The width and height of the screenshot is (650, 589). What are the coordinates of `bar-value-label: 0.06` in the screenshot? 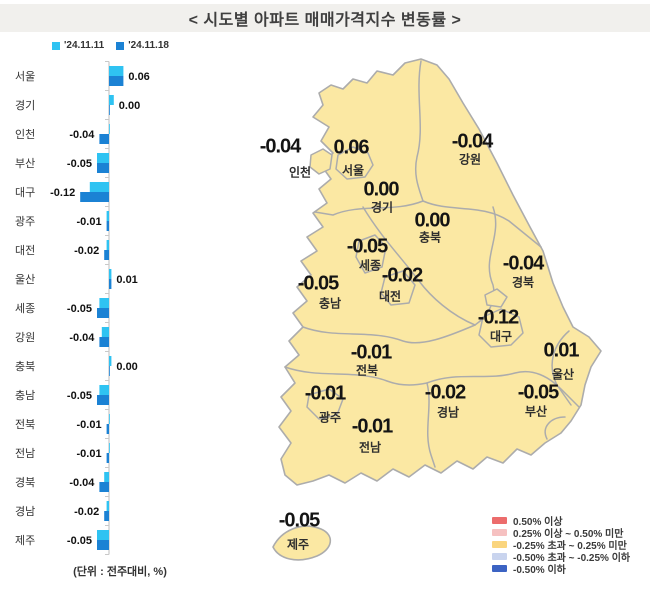 It's located at (138, 77).